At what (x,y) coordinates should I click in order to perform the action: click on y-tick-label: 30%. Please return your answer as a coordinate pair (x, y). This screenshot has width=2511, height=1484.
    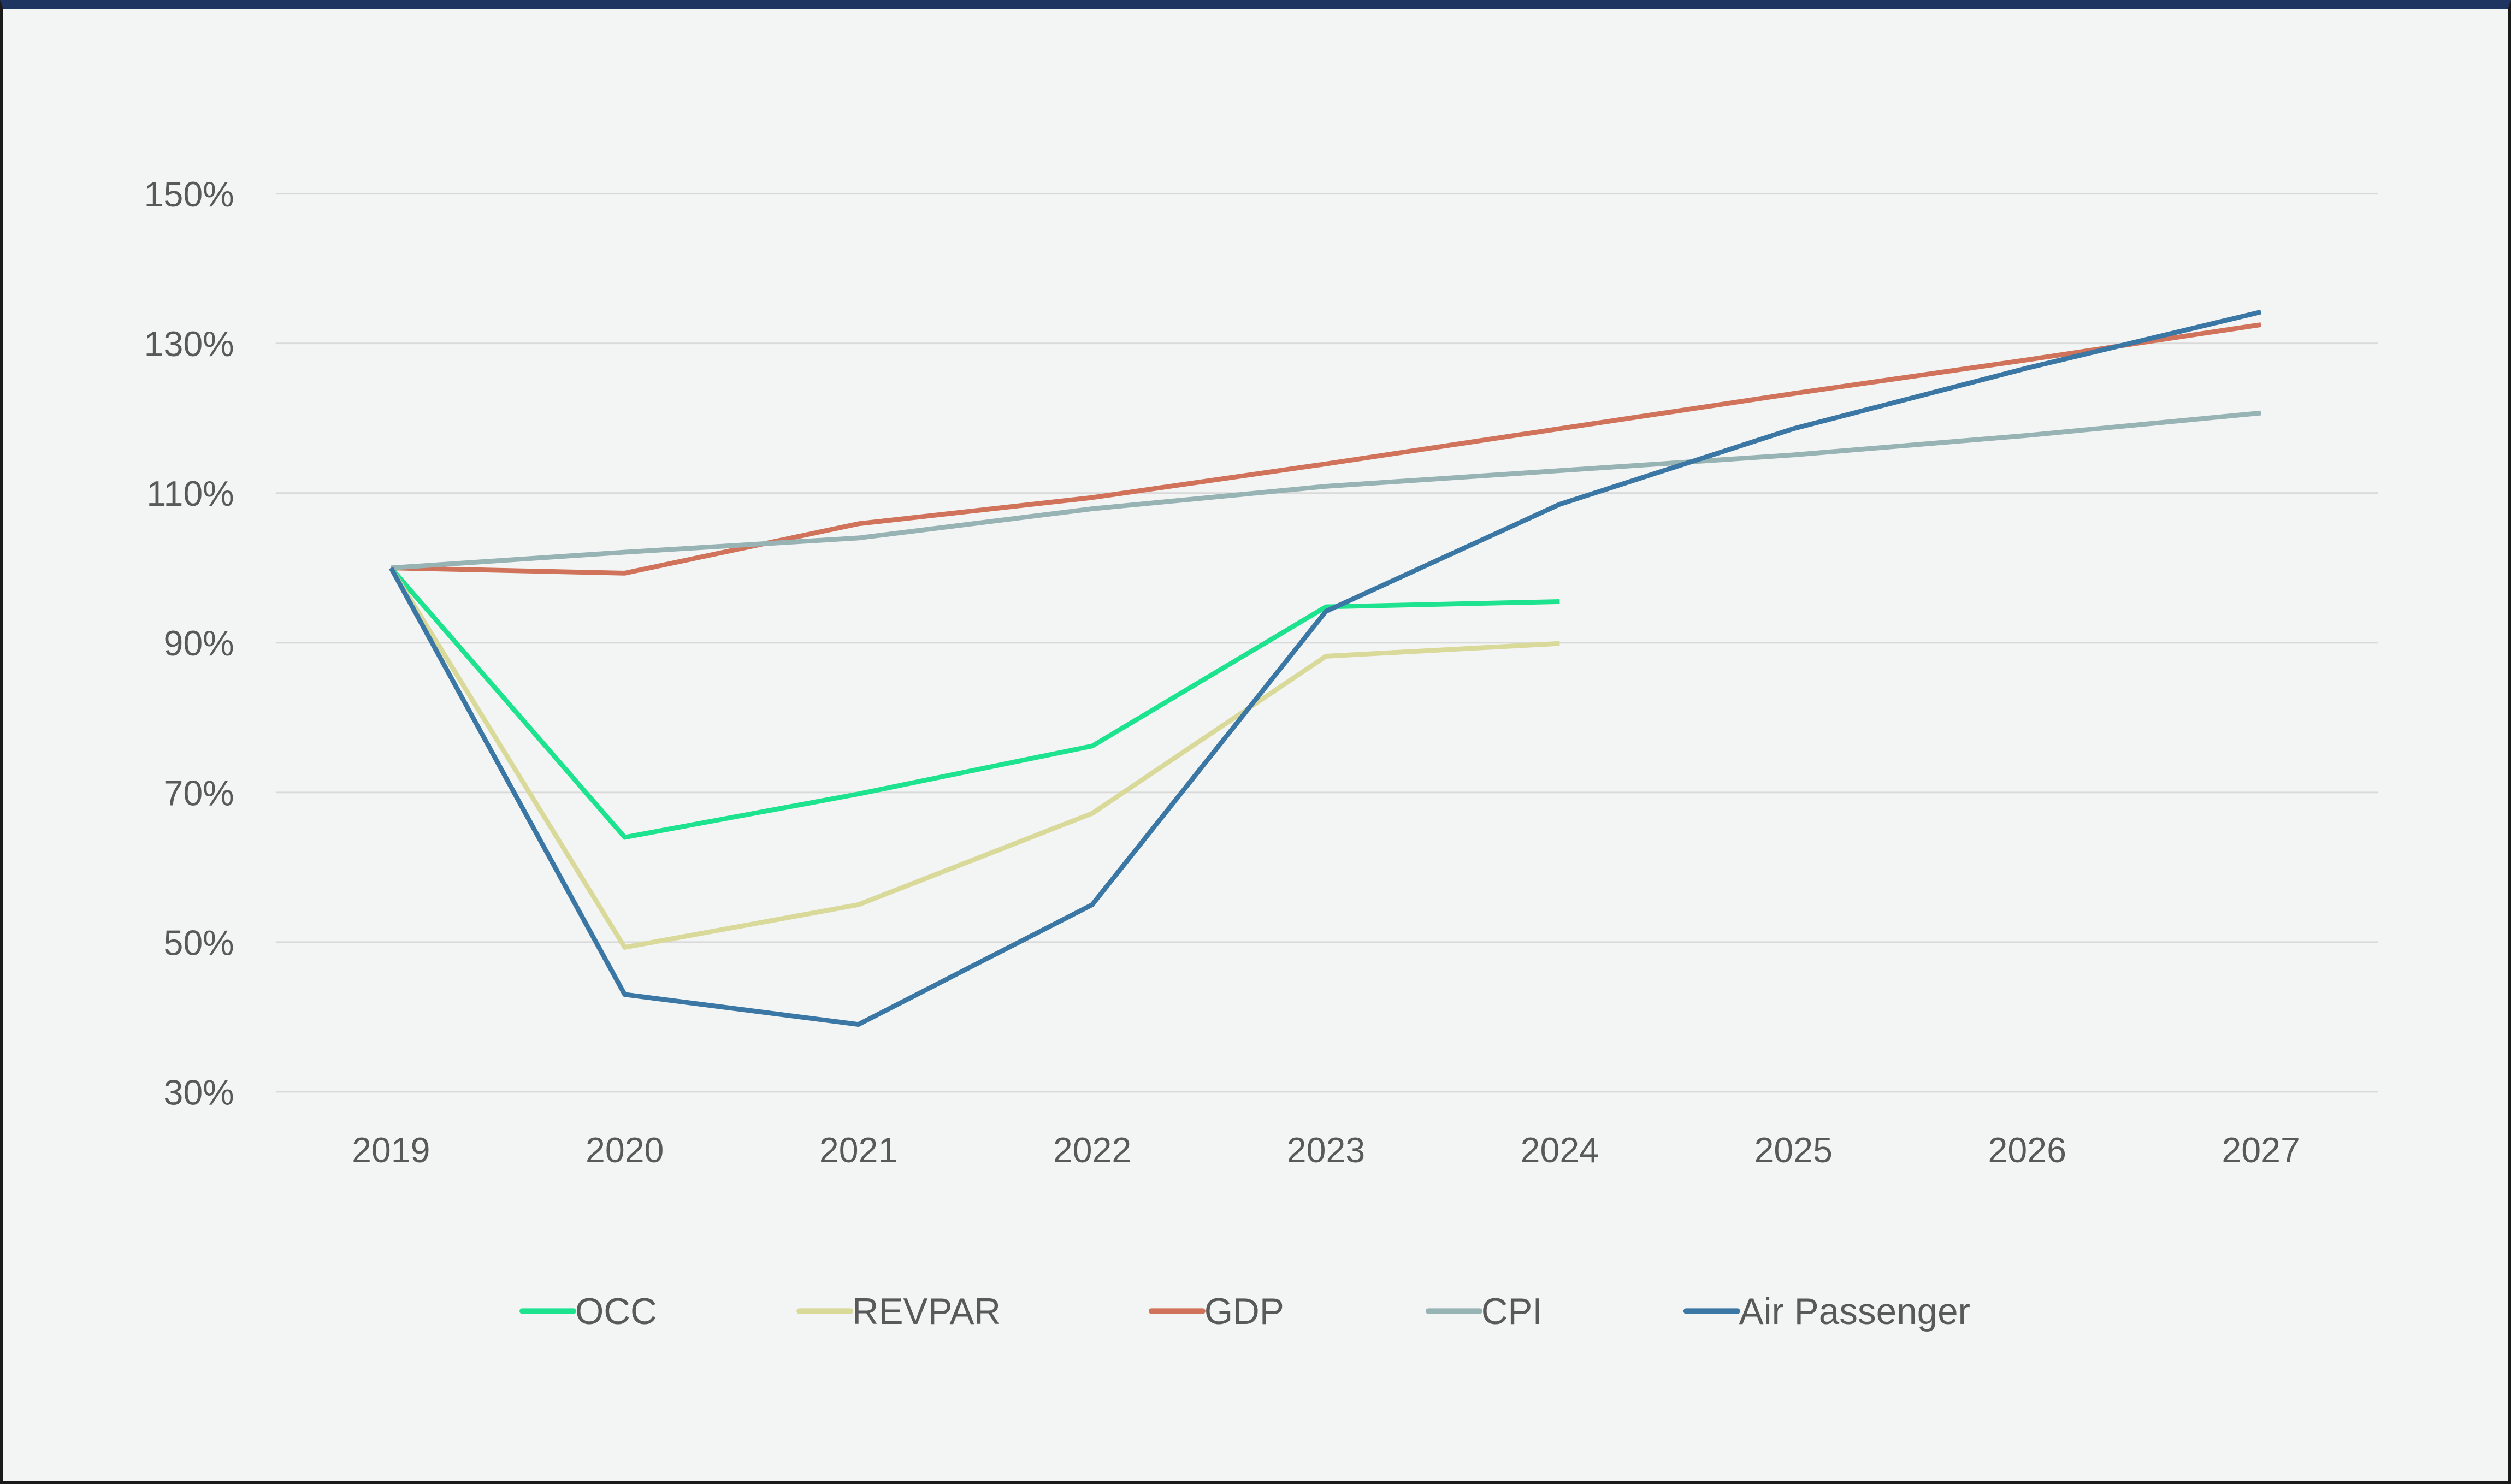
    Looking at the image, I should click on (199, 1092).